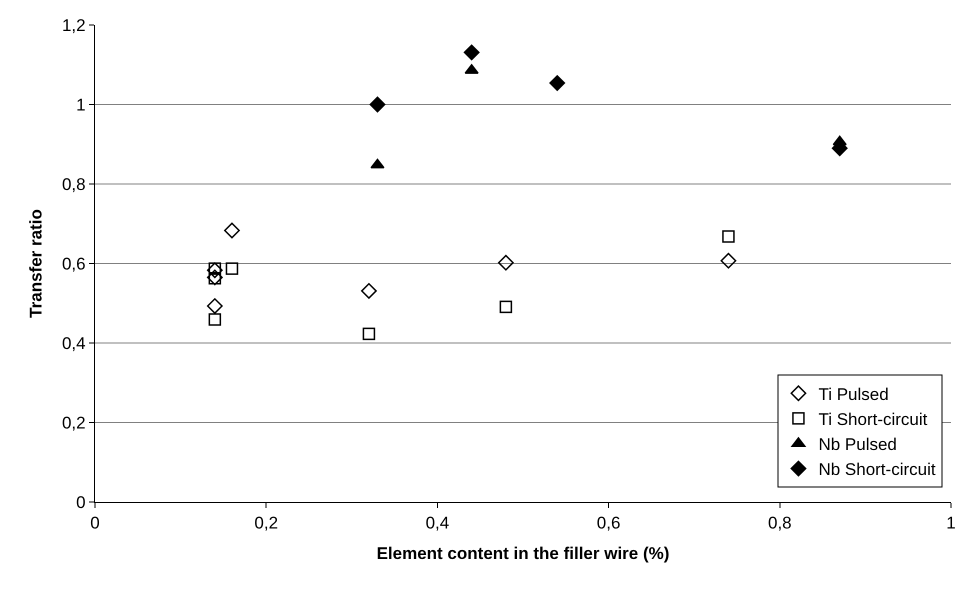  Describe the element at coordinates (81, 502) in the screenshot. I see `y-tick-label: 0` at that location.